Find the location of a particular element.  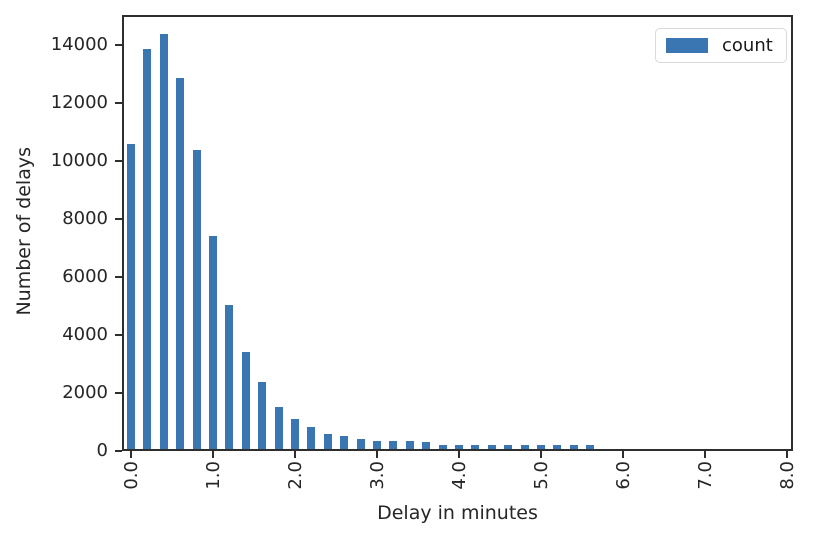

x-tick-label-text: 8.0 is located at coordinates (787, 475).